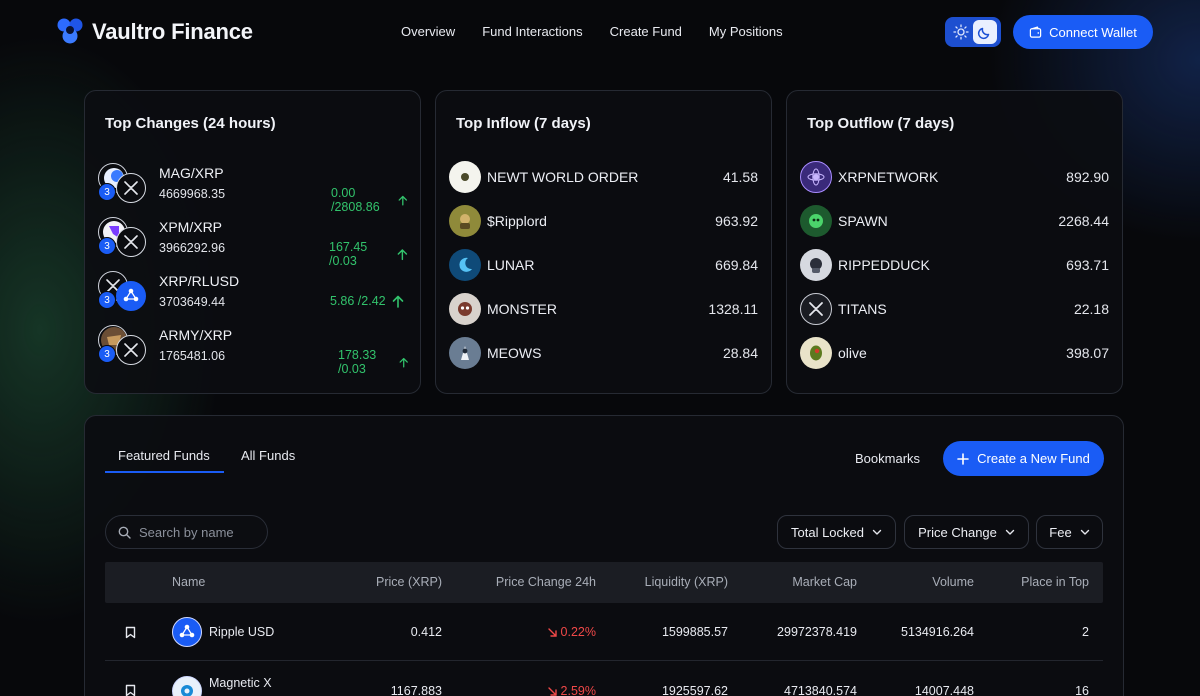 The width and height of the screenshot is (1200, 696). Describe the element at coordinates (190, 123) in the screenshot. I see `top-changes-title: Top Changes (24 hours)` at that location.